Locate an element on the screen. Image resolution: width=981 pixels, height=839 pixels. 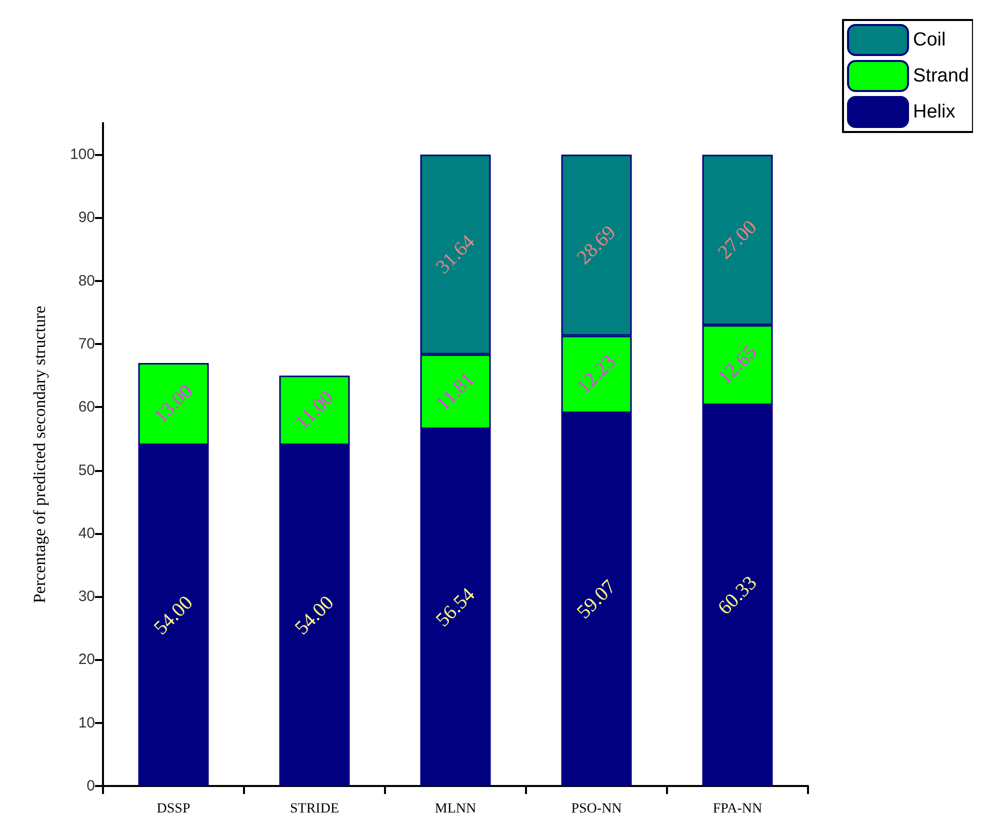
x-tick-label: FPA-NN is located at coordinates (737, 809).